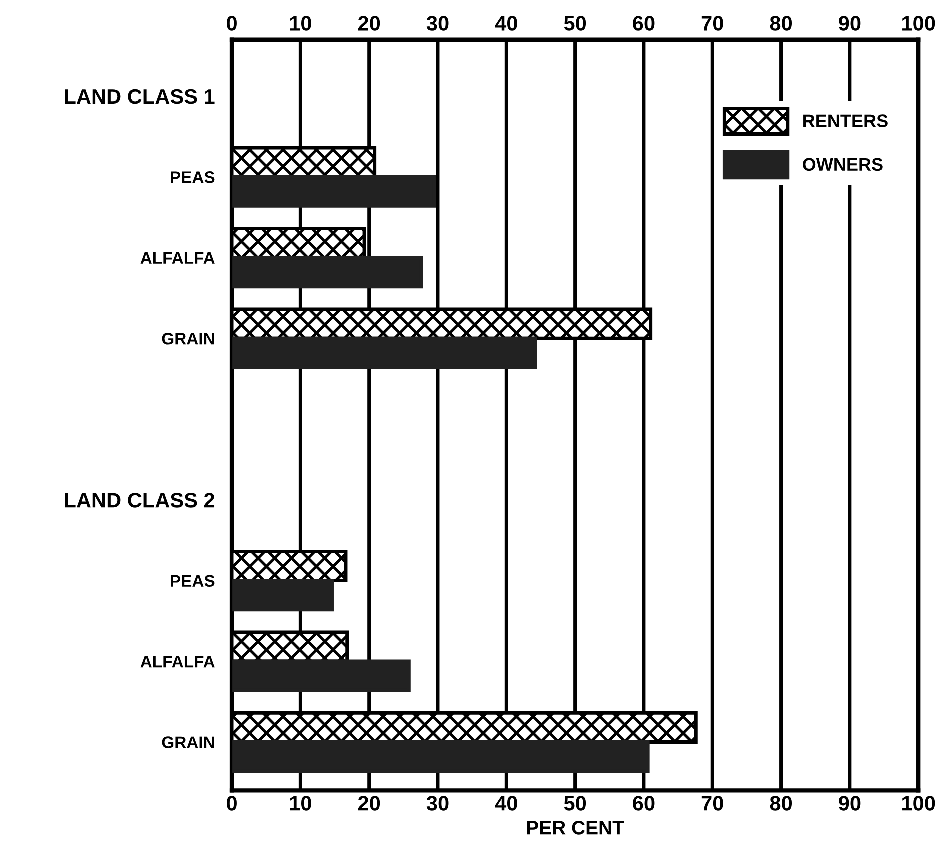  I want to click on x-tick-label: 0, so click(232, 803).